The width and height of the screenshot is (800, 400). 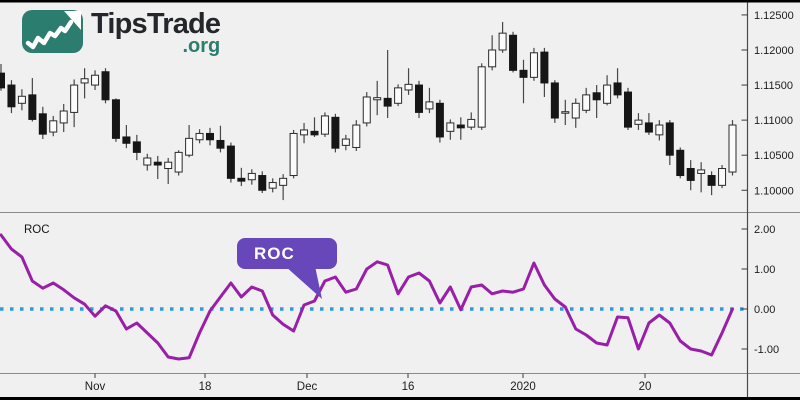 What do you see at coordinates (95, 387) in the screenshot?
I see `time-tick-label: Nov` at bounding box center [95, 387].